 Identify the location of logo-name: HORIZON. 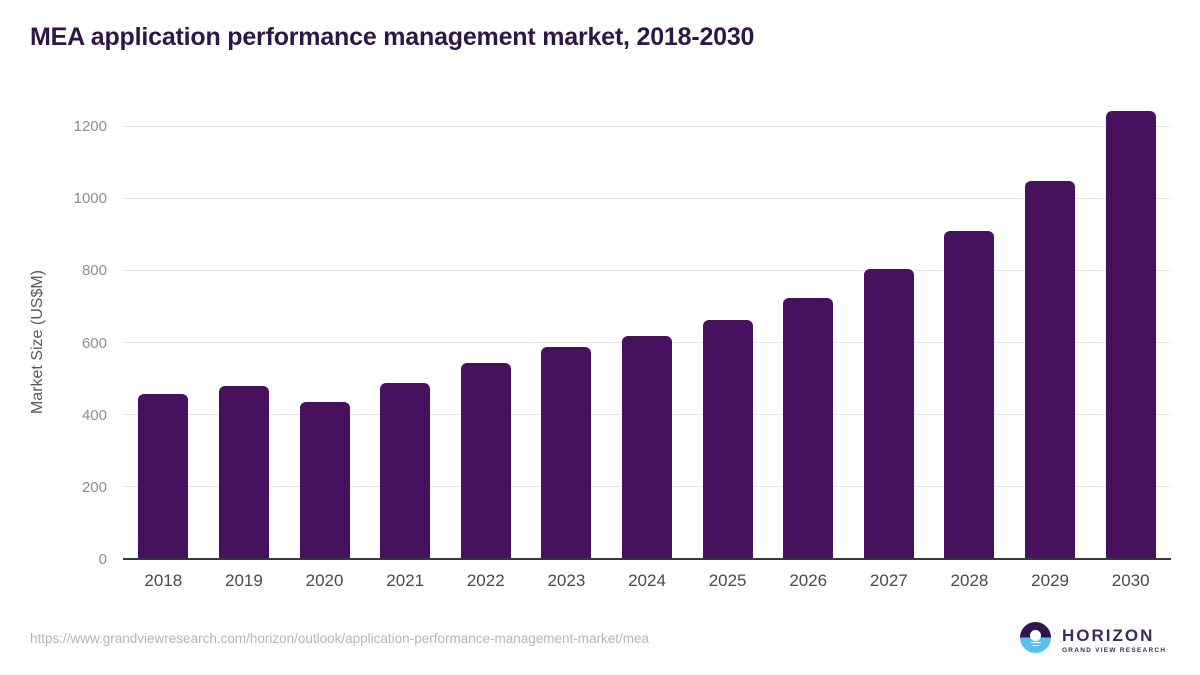
(1108, 635).